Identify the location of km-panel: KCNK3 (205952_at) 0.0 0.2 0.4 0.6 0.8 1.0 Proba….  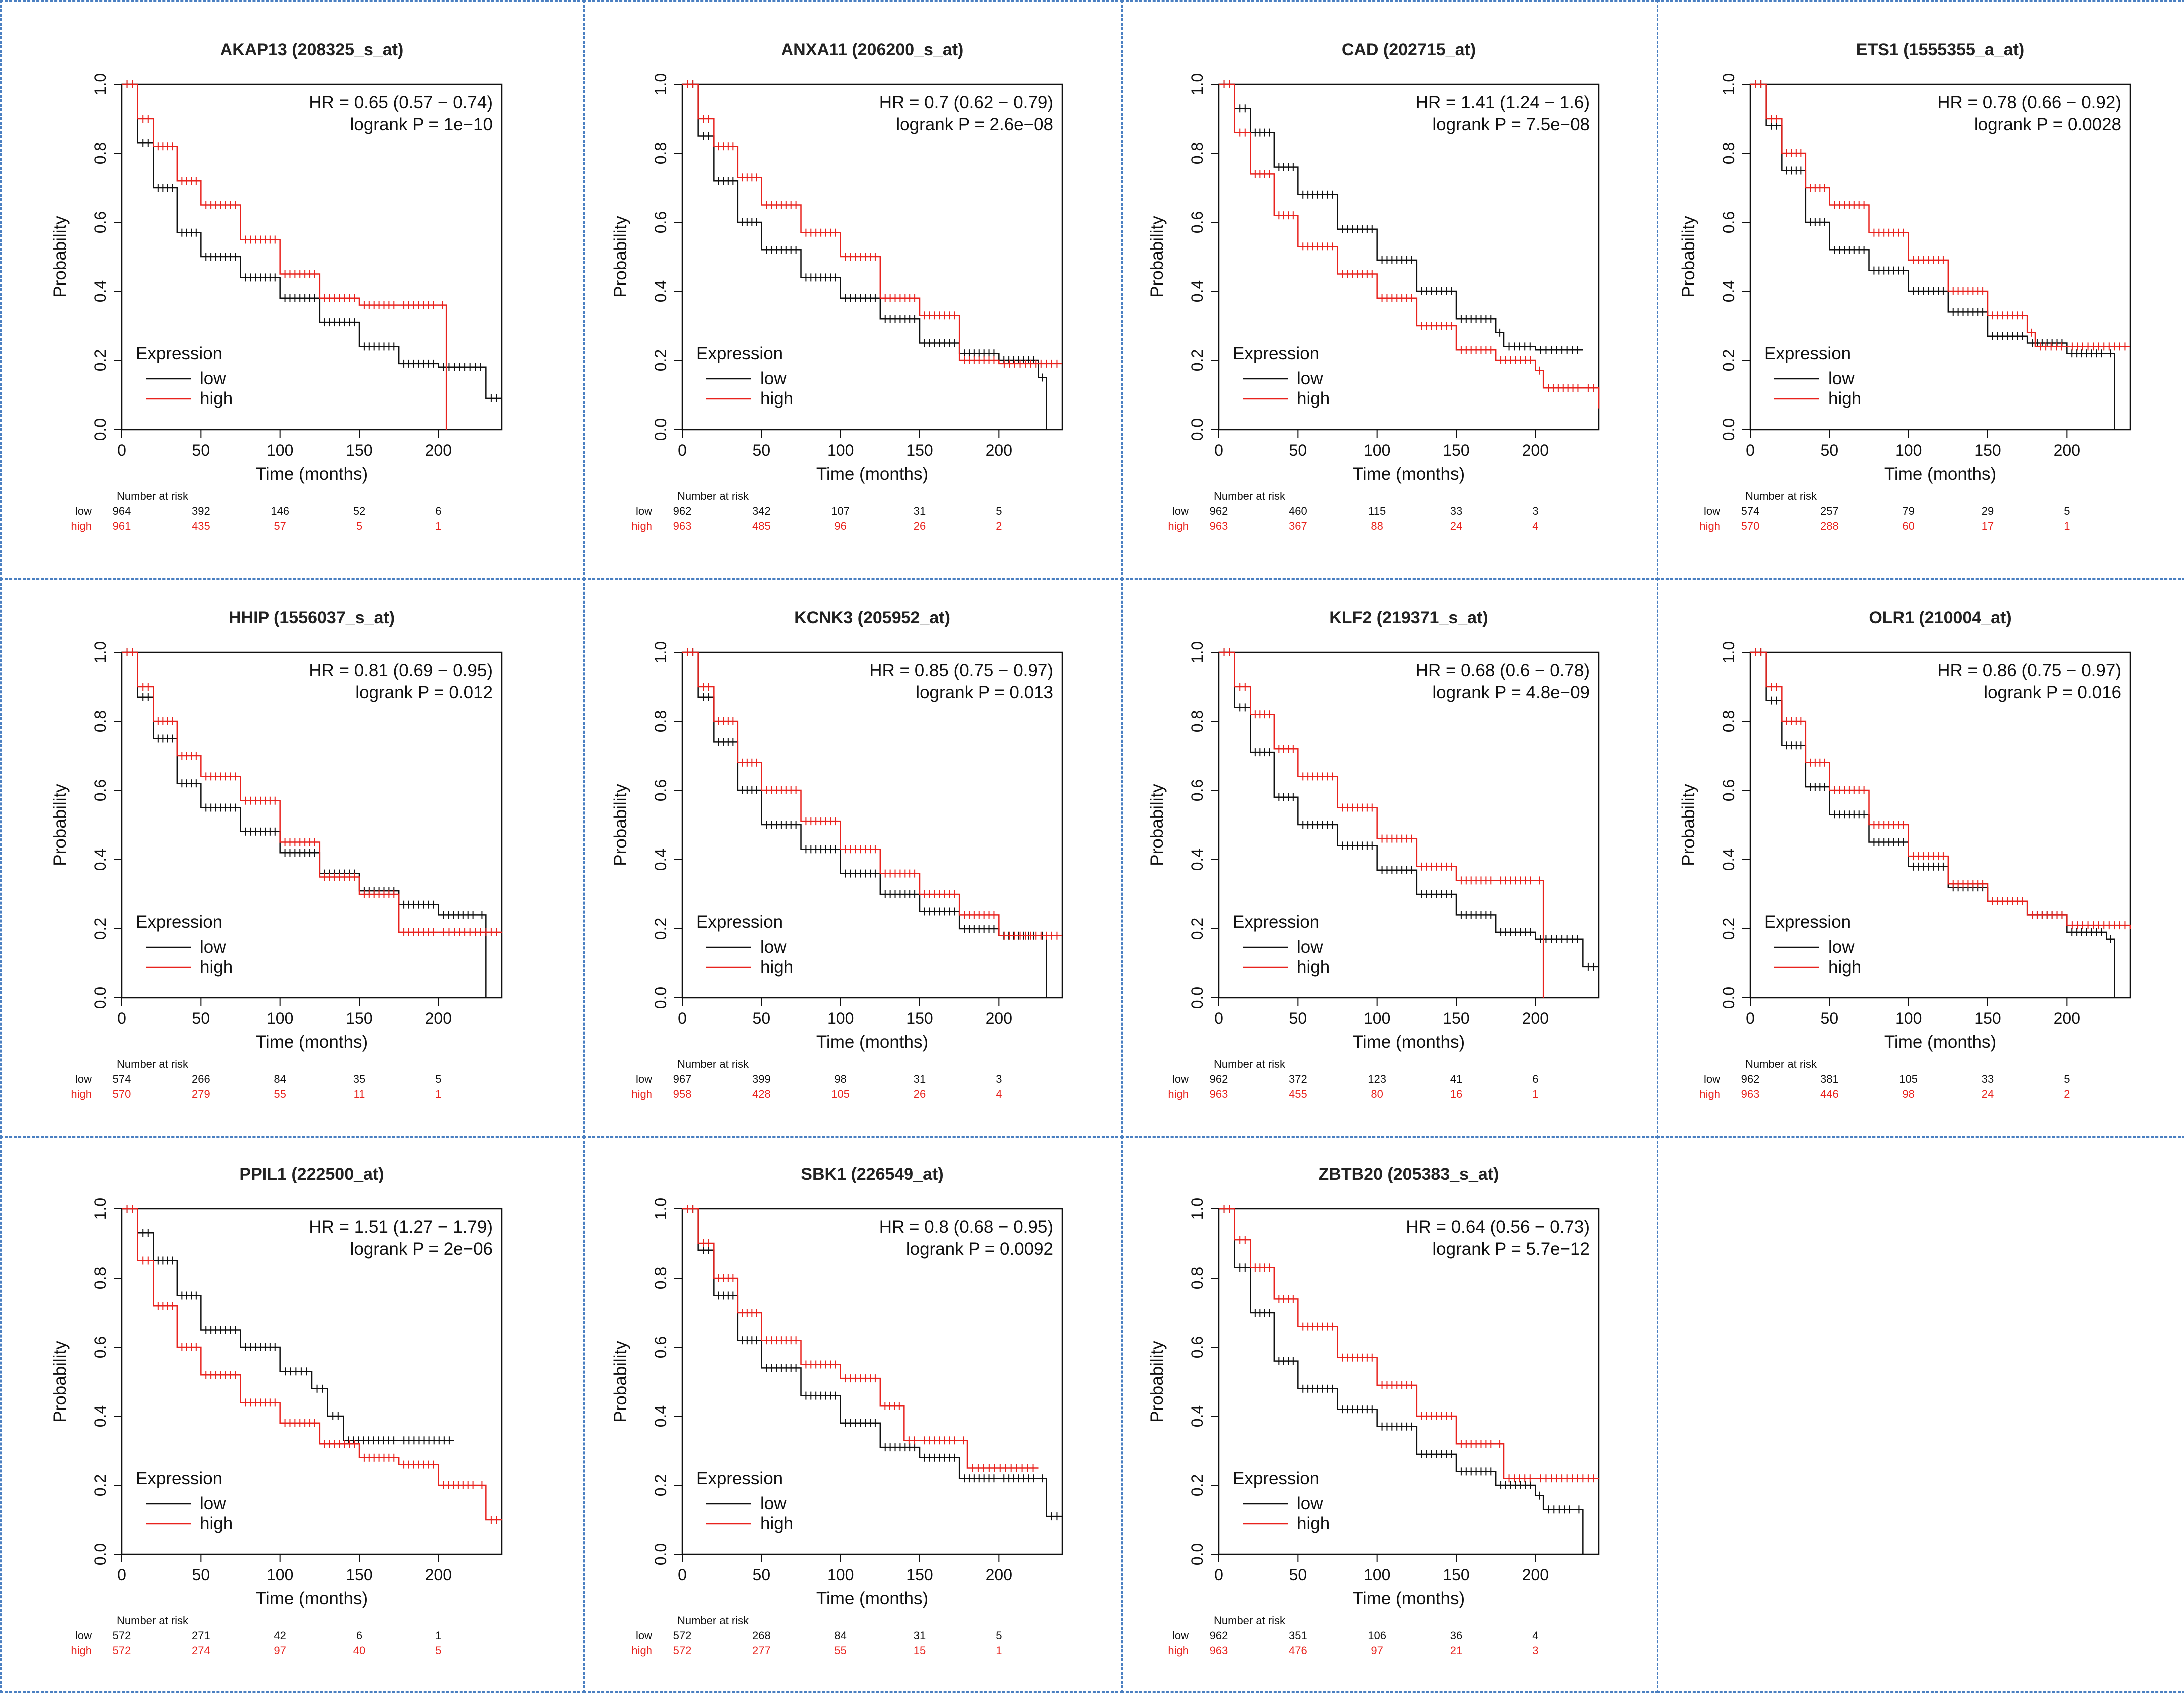
(852, 857).